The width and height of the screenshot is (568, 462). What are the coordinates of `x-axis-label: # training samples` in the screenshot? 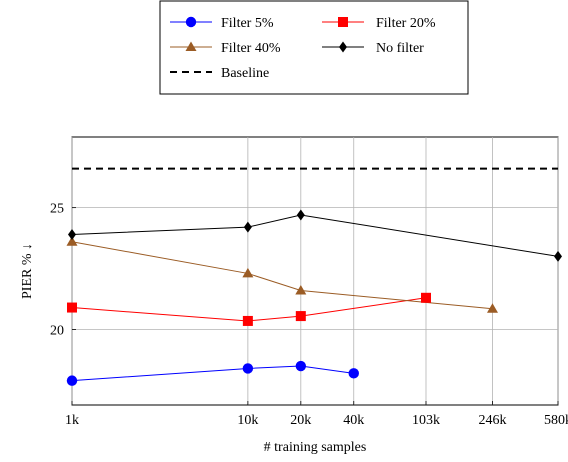 It's located at (315, 447).